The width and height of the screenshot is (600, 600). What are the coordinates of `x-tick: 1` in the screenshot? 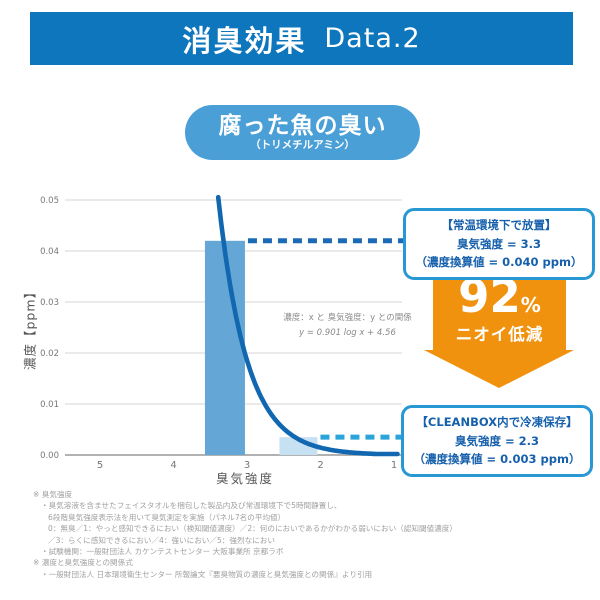 It's located at (394, 465).